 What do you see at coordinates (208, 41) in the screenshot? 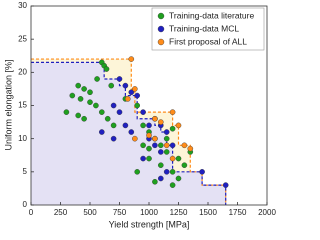
I see `legend-label: First proposal of ALL` at bounding box center [208, 41].